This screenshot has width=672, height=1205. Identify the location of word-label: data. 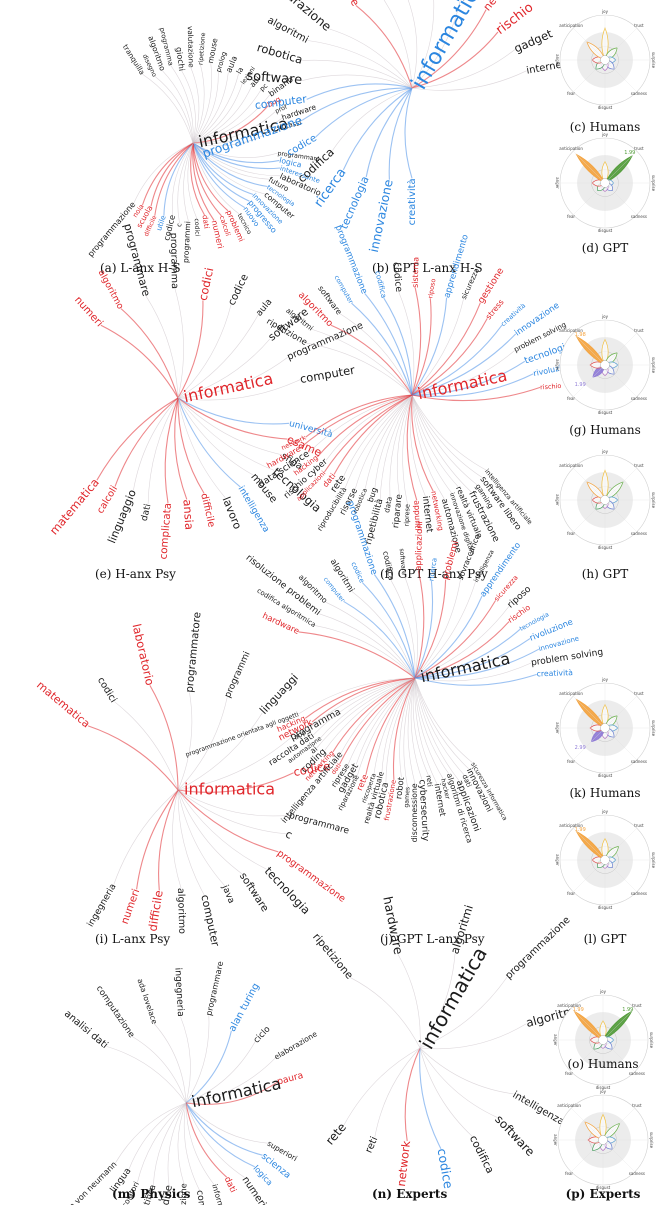
(388, 505).